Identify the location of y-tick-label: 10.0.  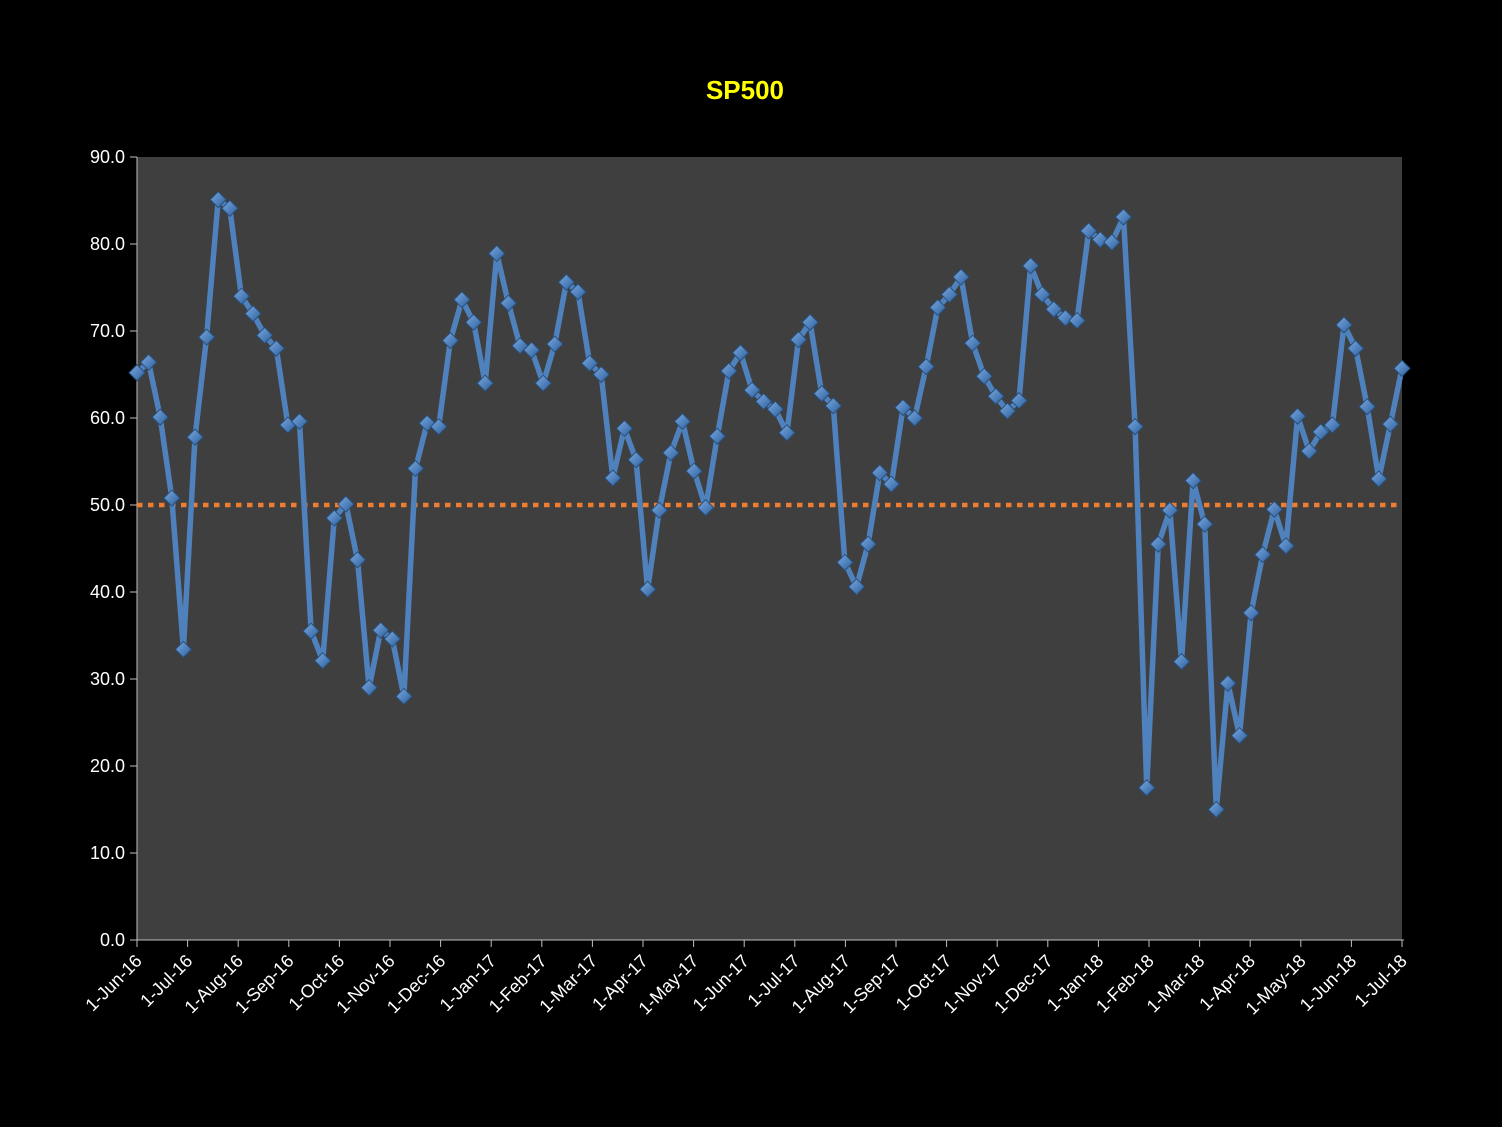
(107, 853).